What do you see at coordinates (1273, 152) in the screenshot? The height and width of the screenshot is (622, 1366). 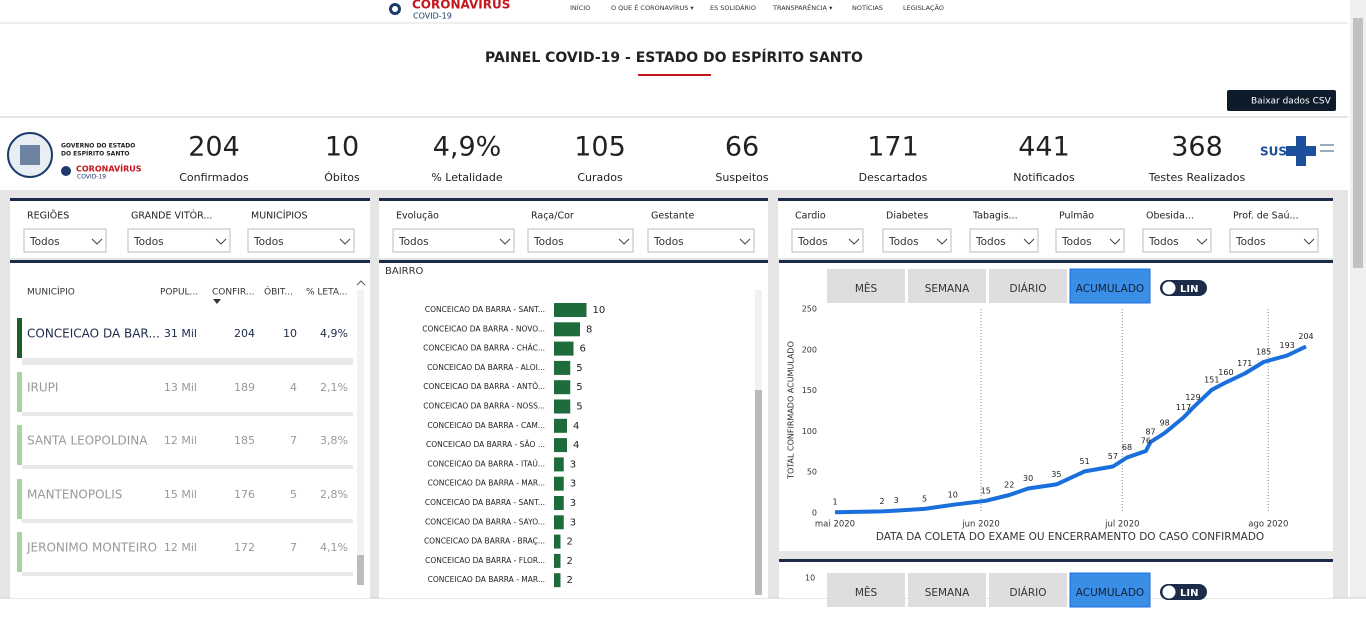 I see `sus-text: SUS` at bounding box center [1273, 152].